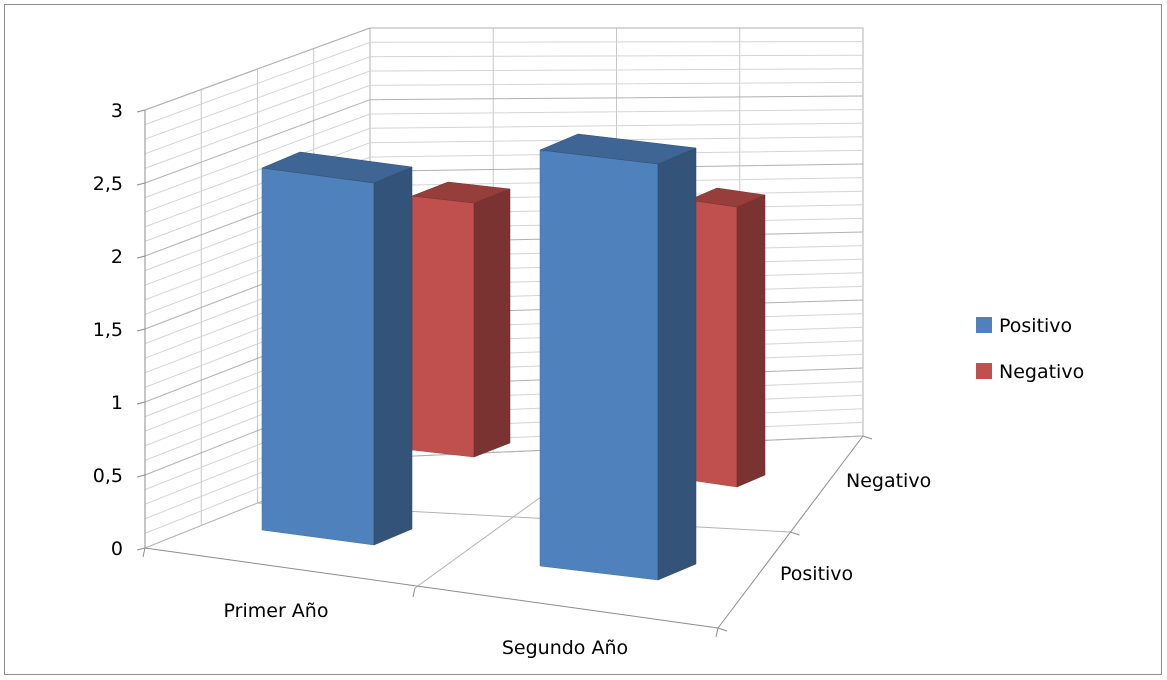 Image resolution: width=1167 pixels, height=680 pixels. Describe the element at coordinates (984, 325) in the screenshot. I see `legend-swatch-positivo` at that location.